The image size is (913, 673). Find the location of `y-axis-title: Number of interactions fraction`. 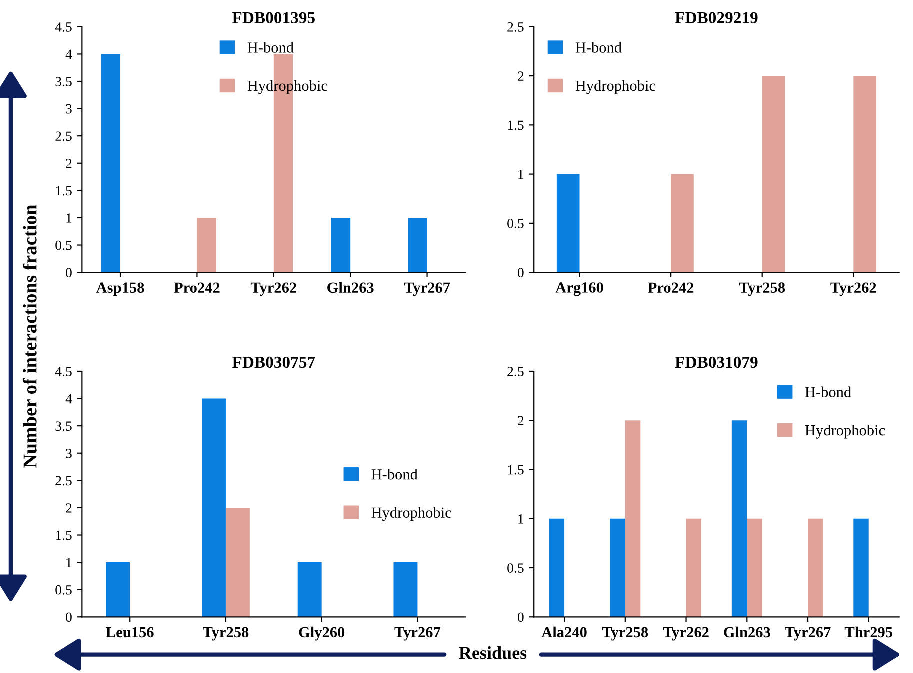

y-axis-title: Number of interactions fraction is located at coordinates (29, 336).